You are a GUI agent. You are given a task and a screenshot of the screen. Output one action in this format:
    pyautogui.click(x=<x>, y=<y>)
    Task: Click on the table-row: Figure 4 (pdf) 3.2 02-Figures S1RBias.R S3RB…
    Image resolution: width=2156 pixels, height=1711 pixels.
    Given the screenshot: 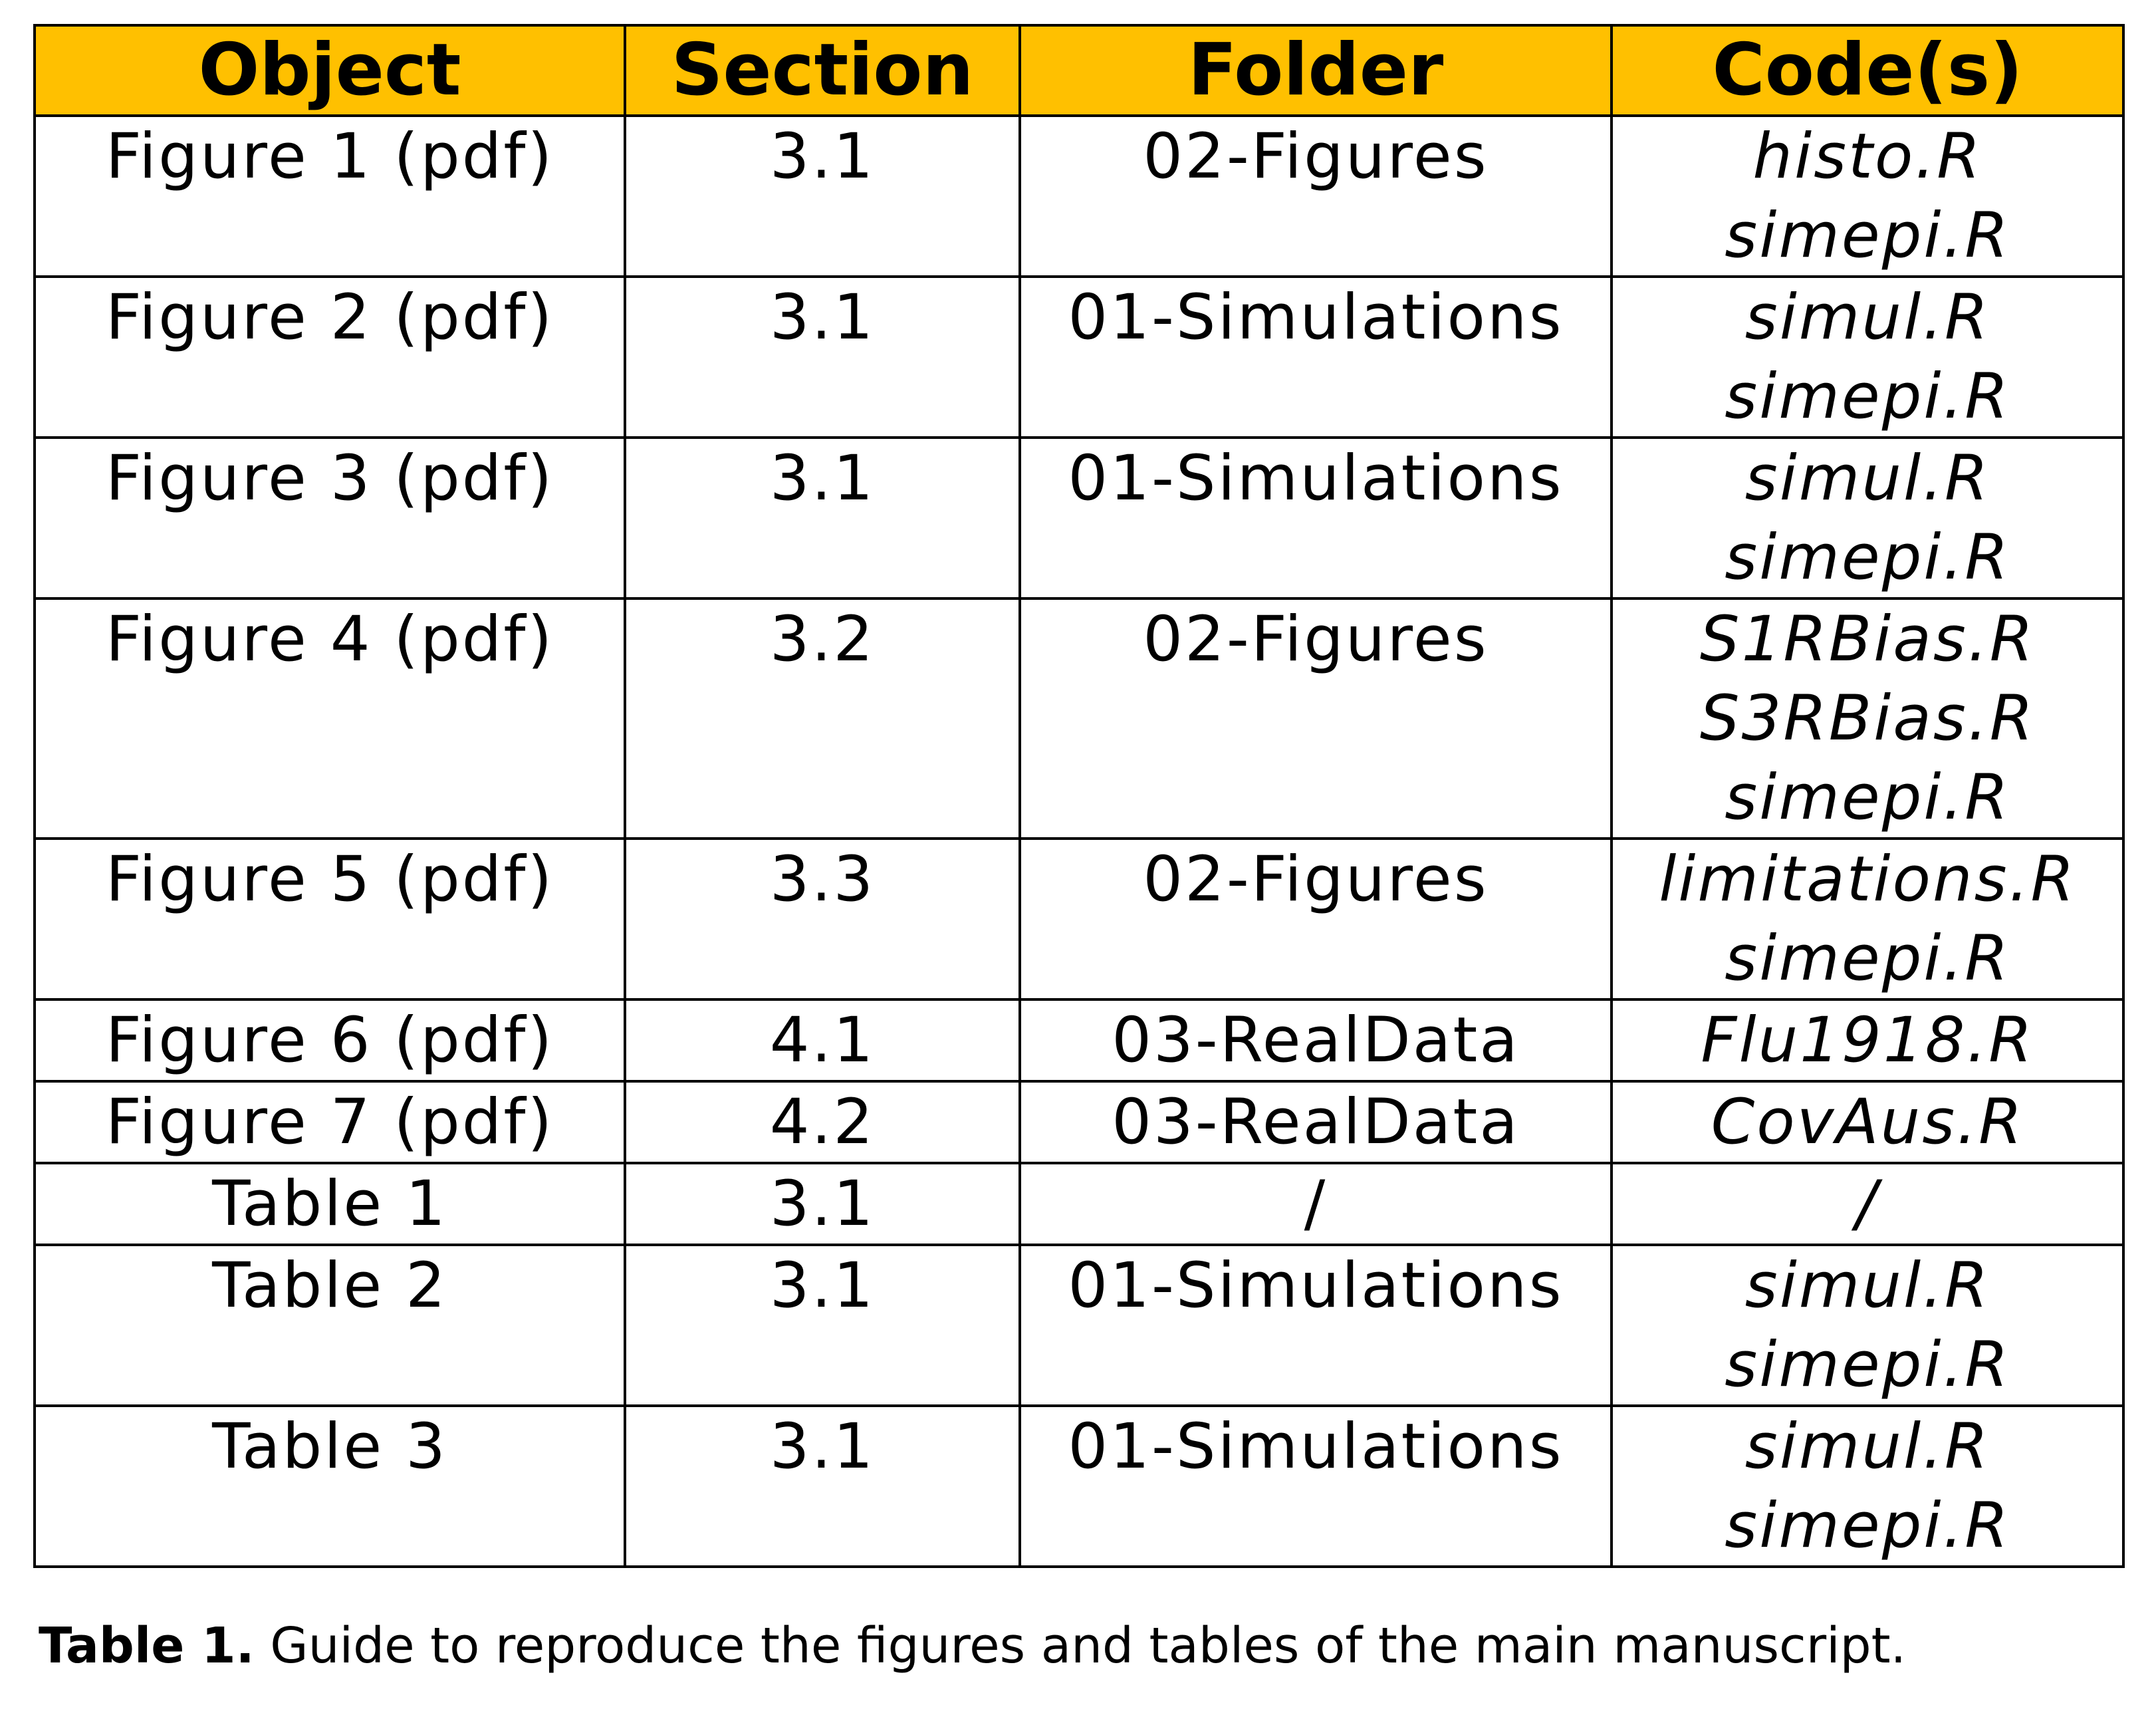 What is the action you would take?
    pyautogui.click(x=1079, y=718)
    